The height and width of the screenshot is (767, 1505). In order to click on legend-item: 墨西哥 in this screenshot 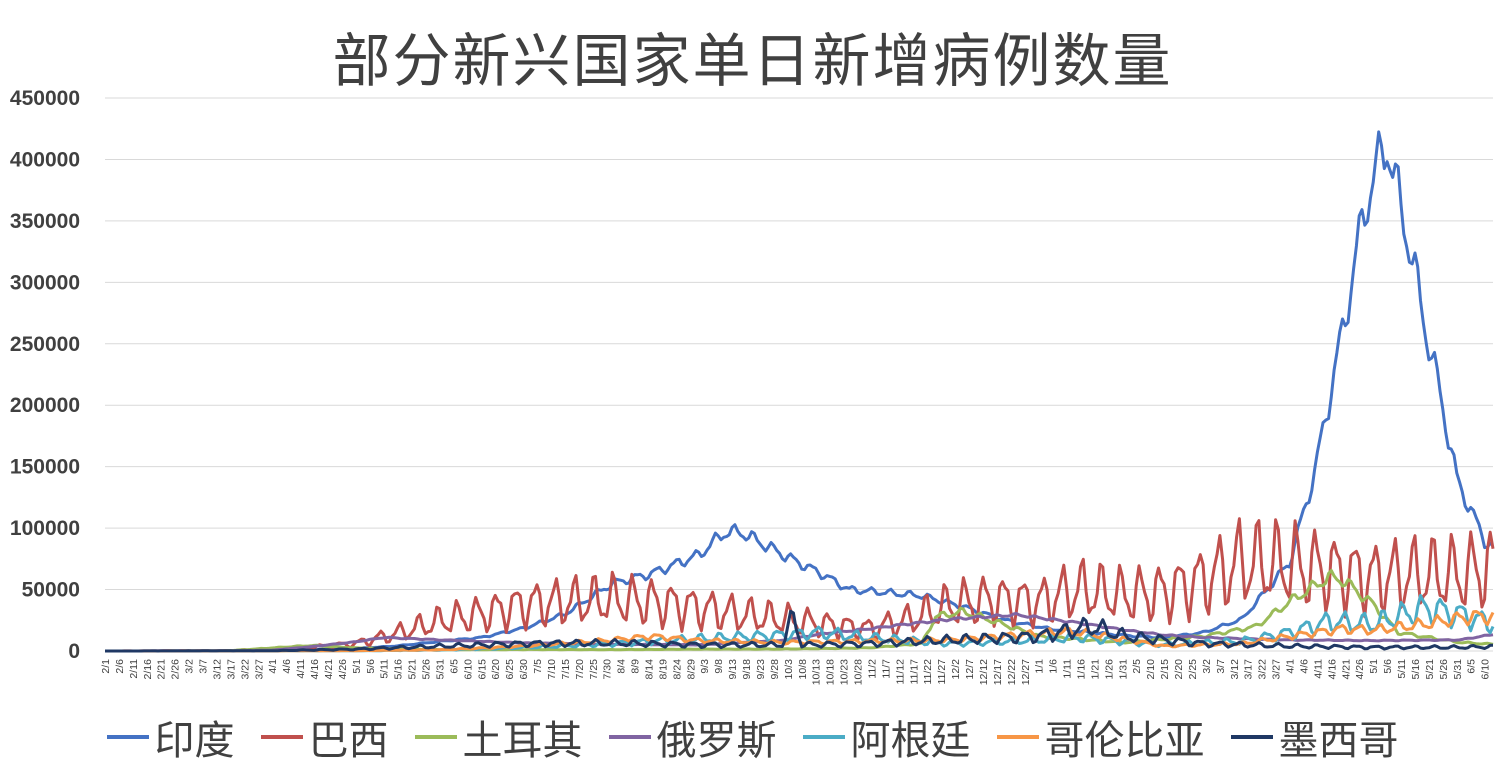, I will do `click(1314, 737)`.